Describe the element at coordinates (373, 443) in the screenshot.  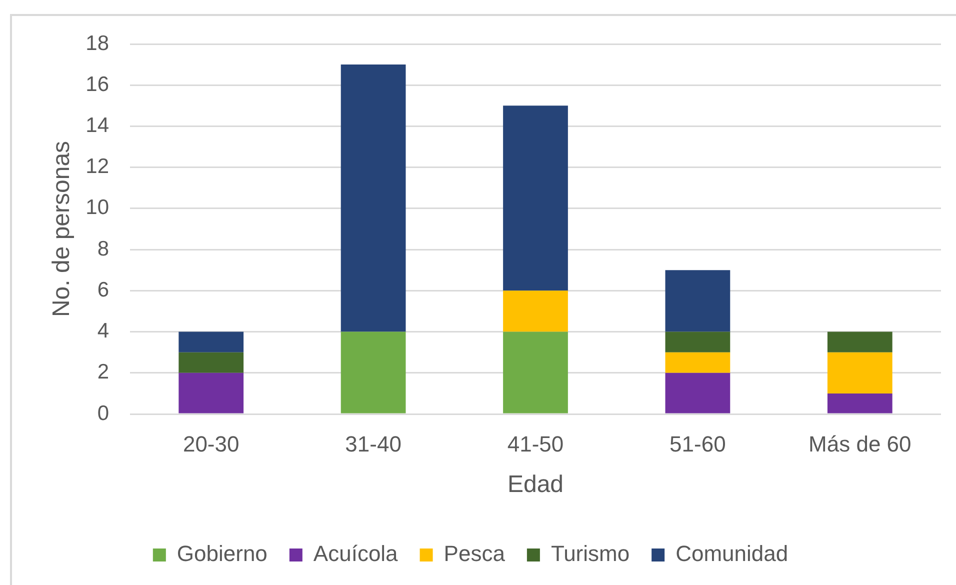
I see `x-tick-label: 31-40` at that location.